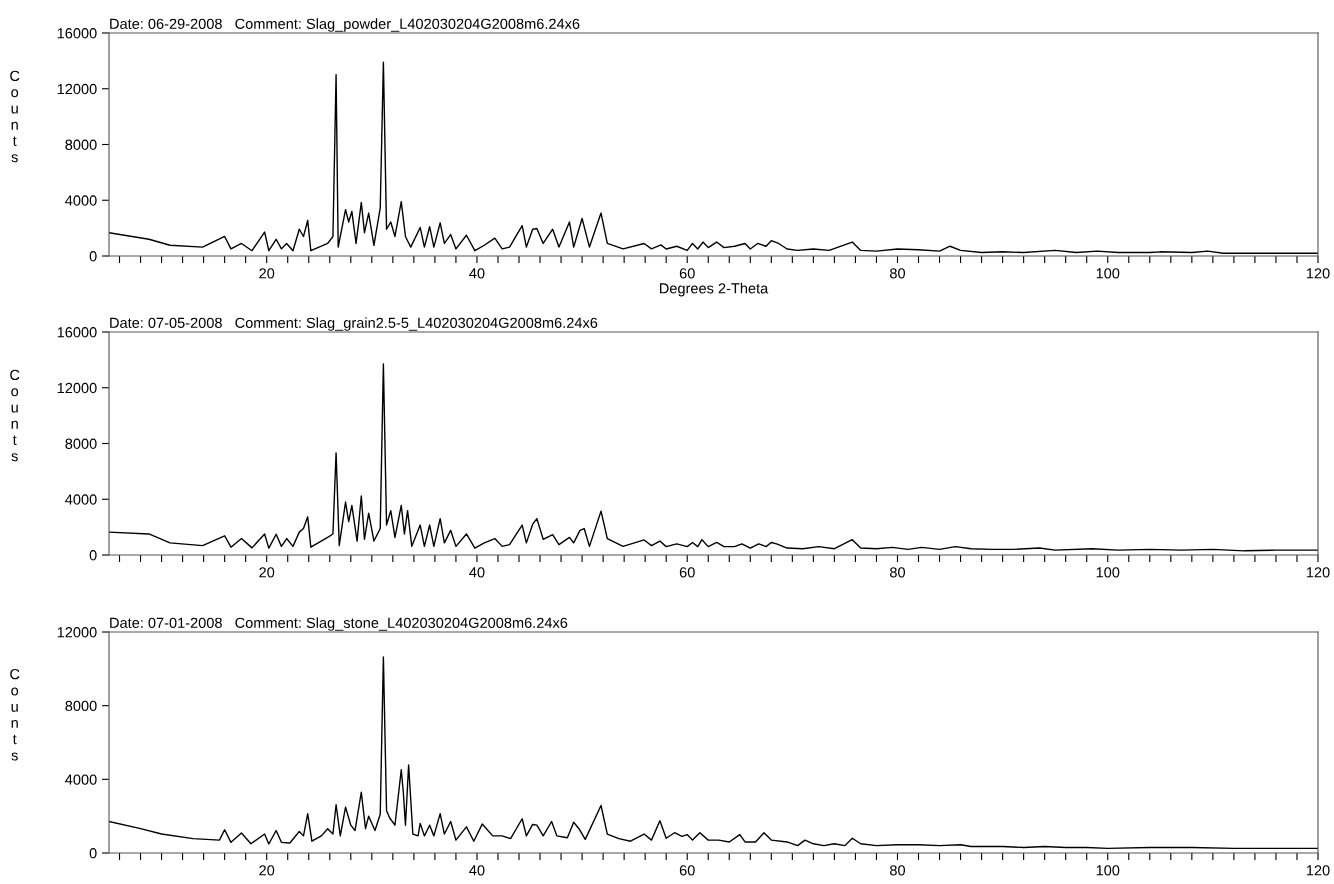 The image size is (1334, 884). I want to click on x-axis-title: Degrees 2-Theta, so click(714, 289).